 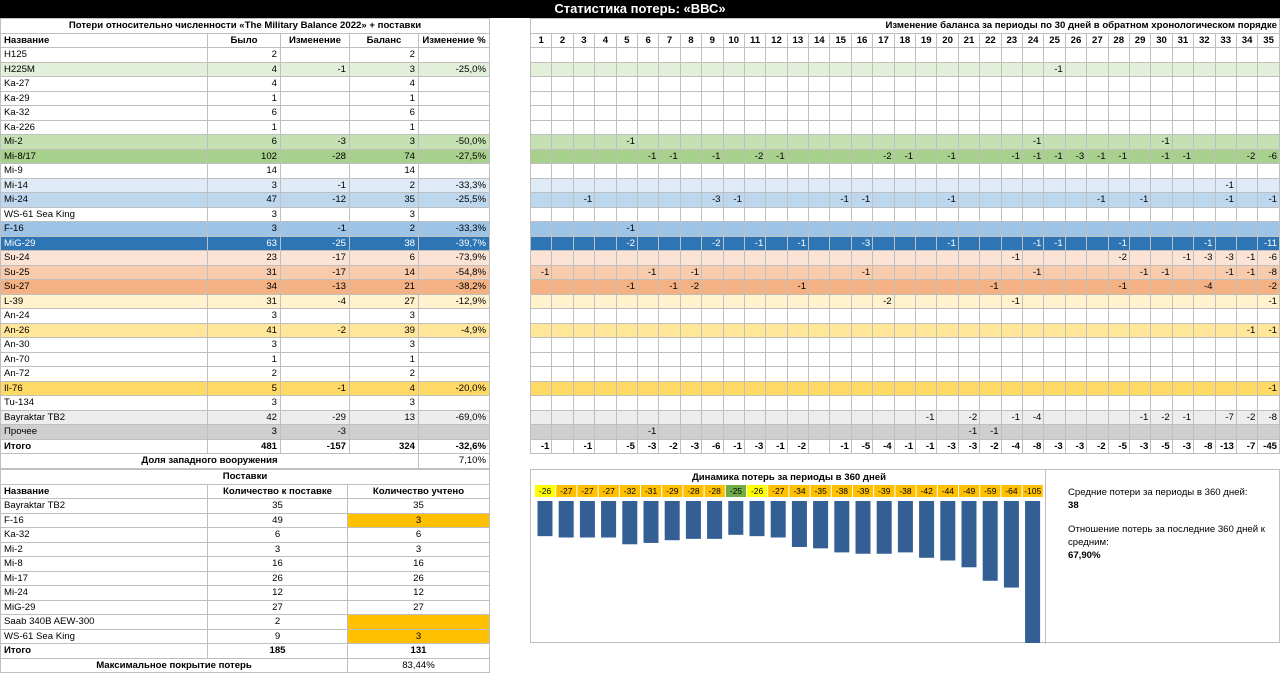 I want to click on losses-total-row: Итого 481 -157 324 -32,6%, so click(x=245, y=446).